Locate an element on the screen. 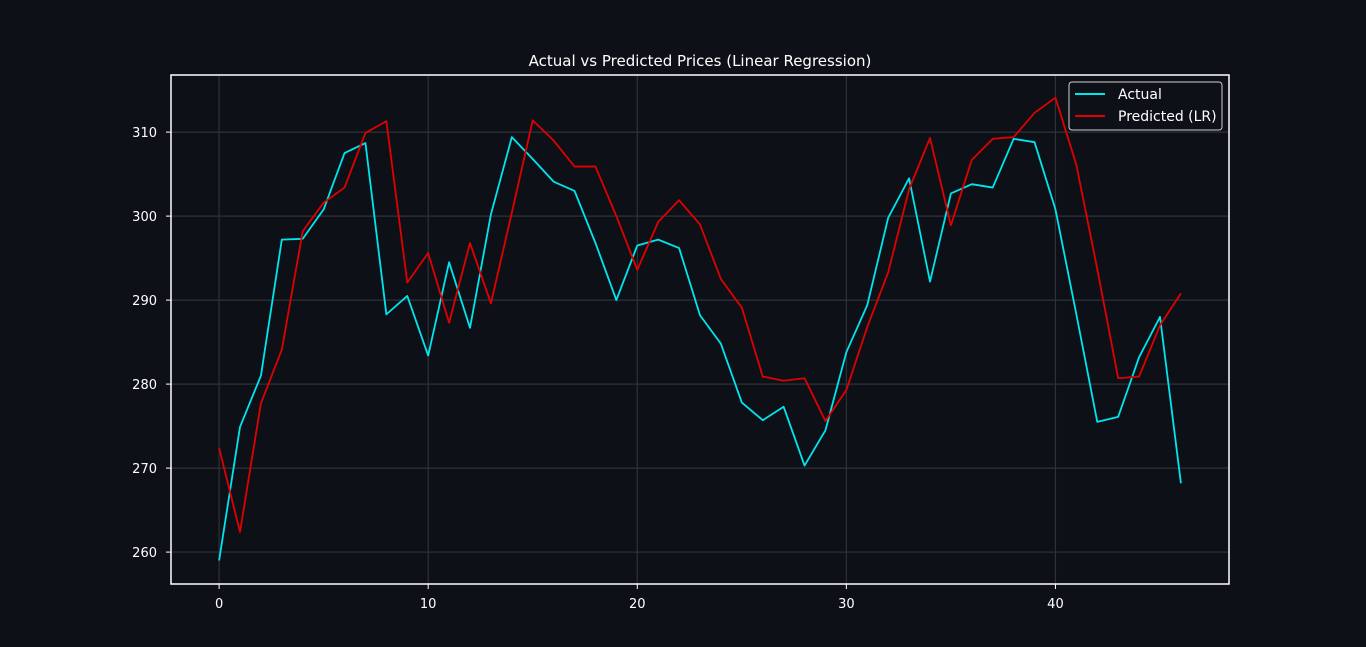 Image resolution: width=1366 pixels, height=647 pixels. y-tick-label: 290 is located at coordinates (144, 301).